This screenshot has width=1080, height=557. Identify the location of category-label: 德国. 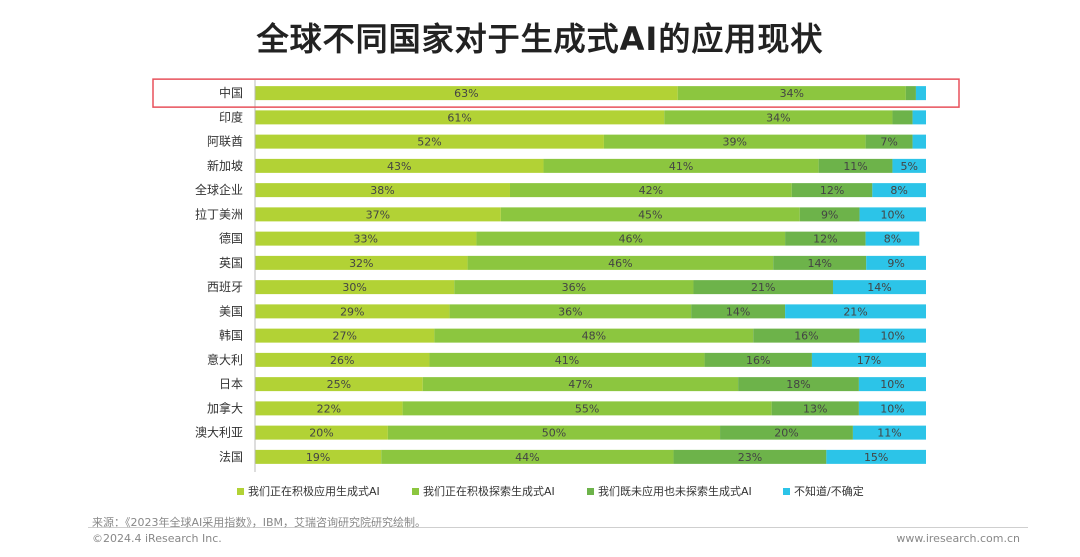
(231, 238).